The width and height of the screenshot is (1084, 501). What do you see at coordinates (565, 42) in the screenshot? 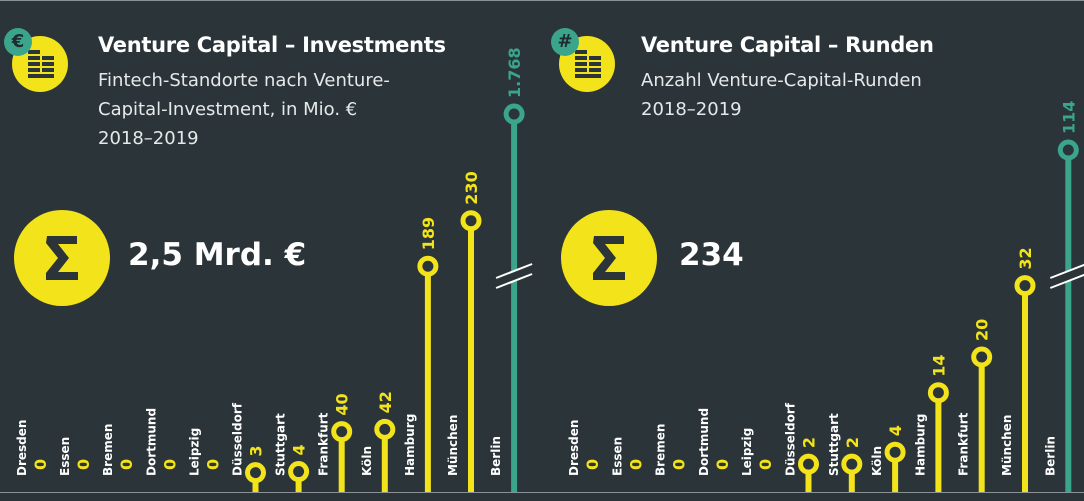
I see `hash-badge: #` at bounding box center [565, 42].